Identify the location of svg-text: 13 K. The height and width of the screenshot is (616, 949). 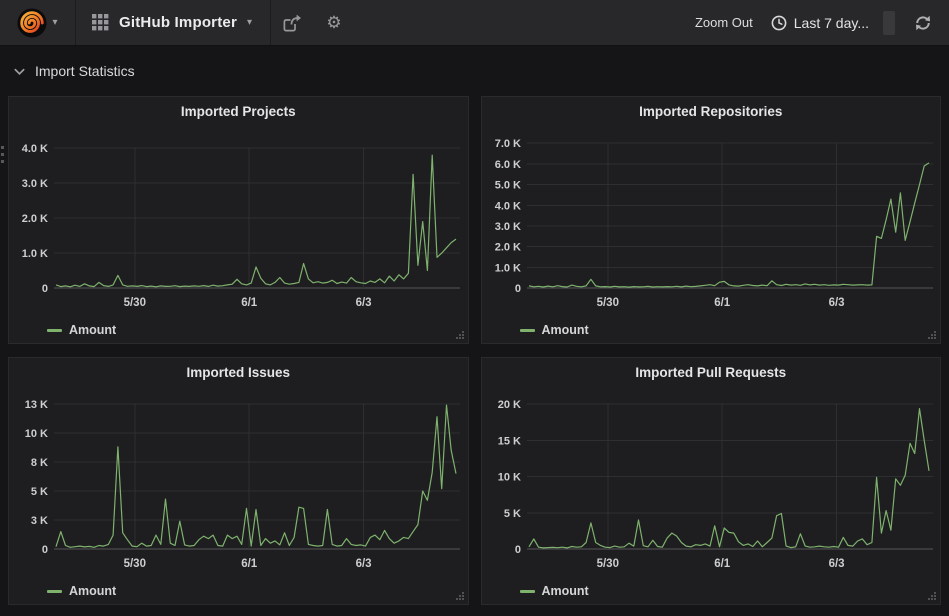
(36, 405).